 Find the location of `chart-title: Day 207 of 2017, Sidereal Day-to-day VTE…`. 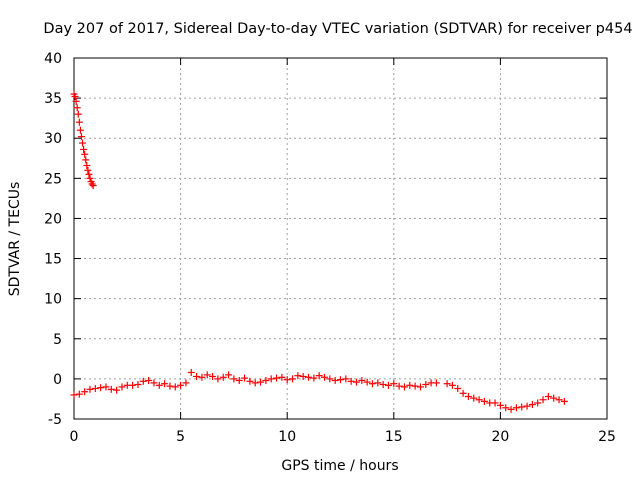

chart-title: Day 207 of 2017, Sidereal Day-to-day VTE… is located at coordinates (337, 29).